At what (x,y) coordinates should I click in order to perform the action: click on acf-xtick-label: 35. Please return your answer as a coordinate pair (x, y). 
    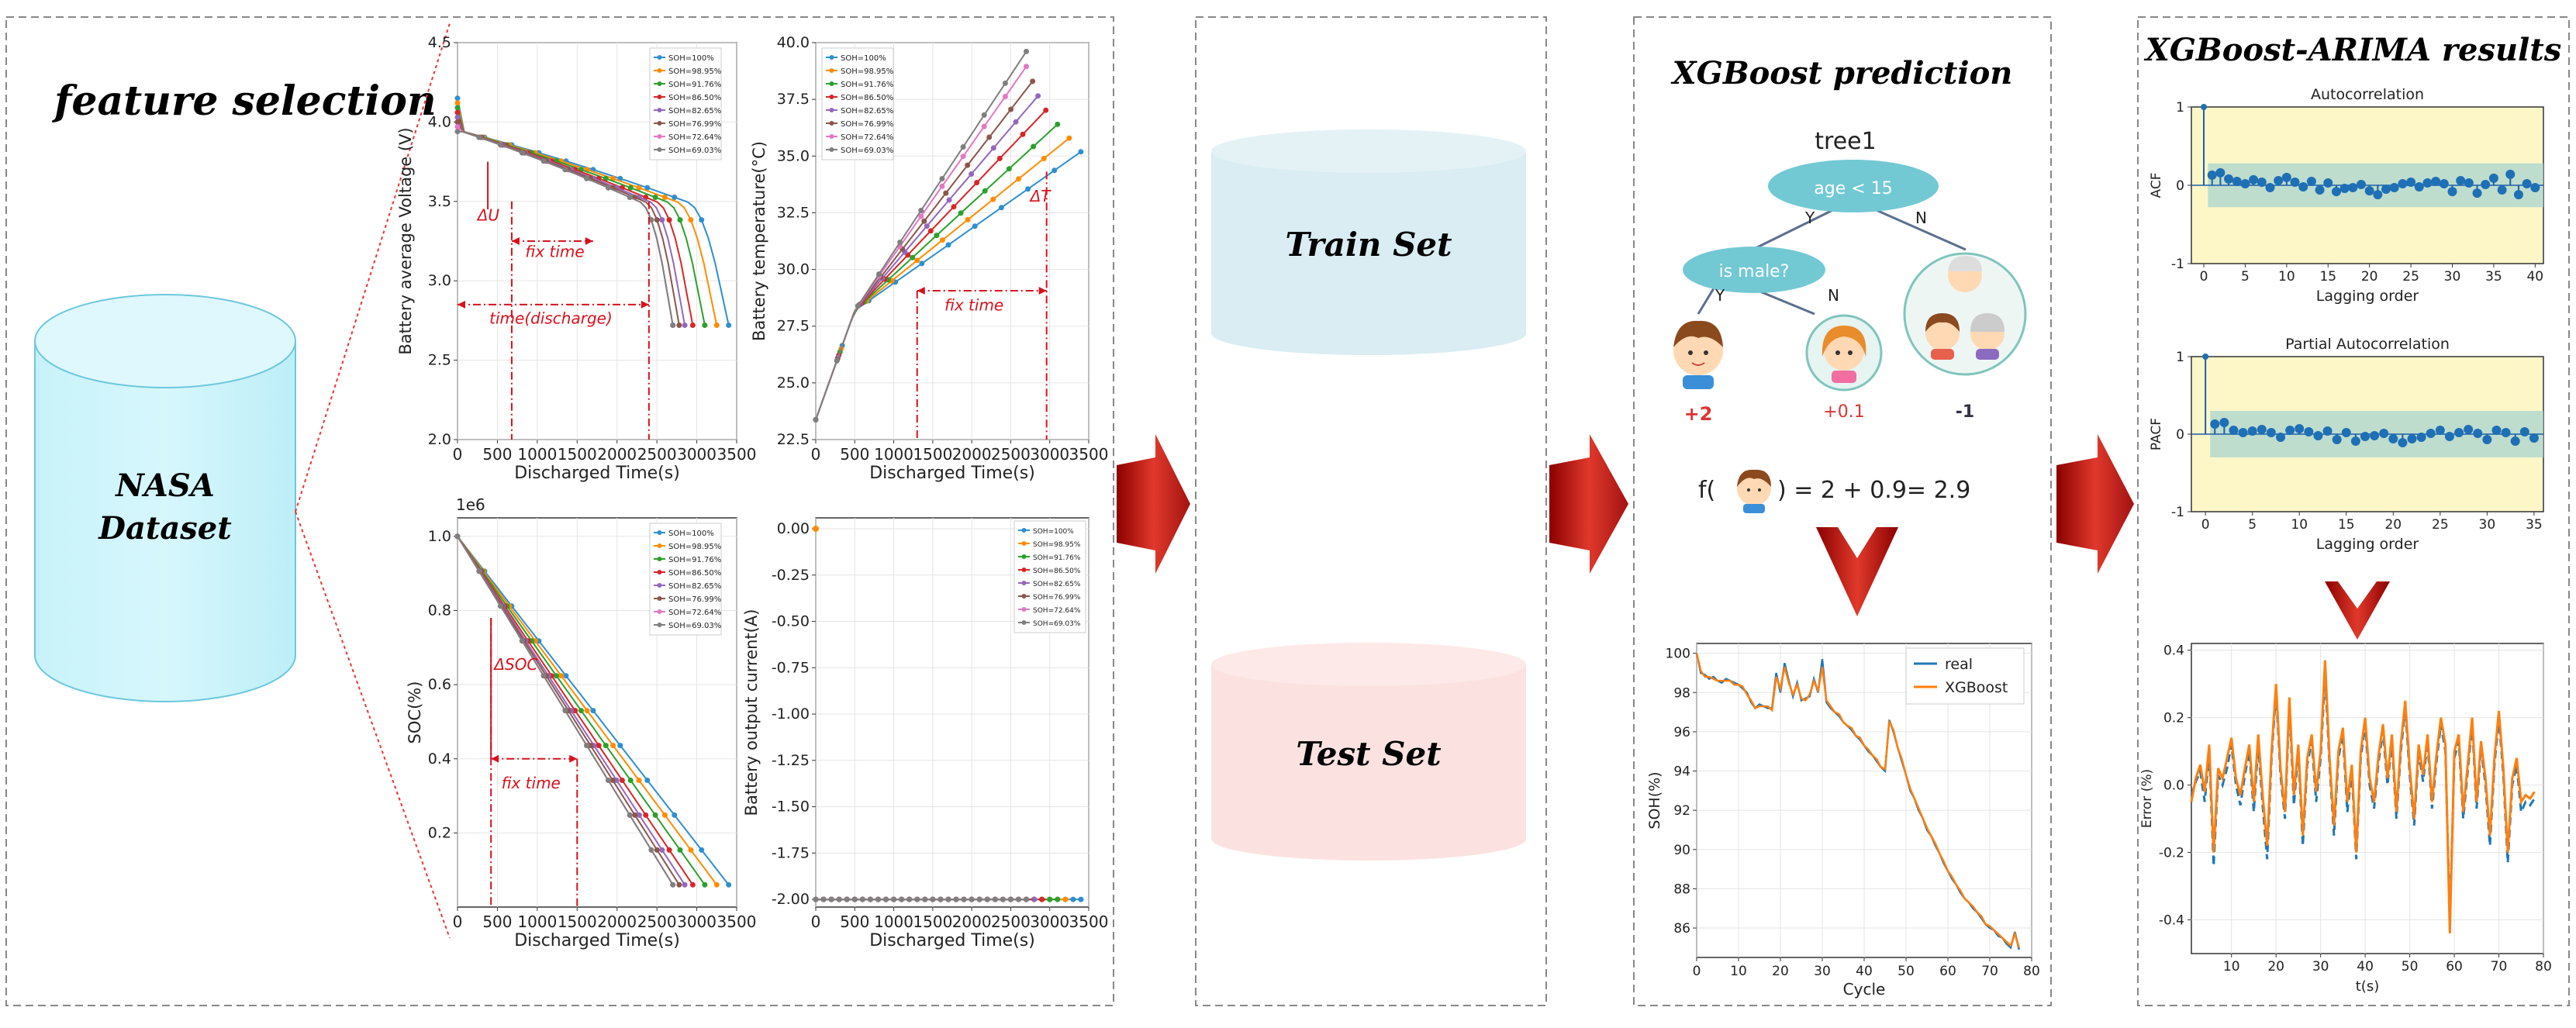
    Looking at the image, I should click on (2493, 277).